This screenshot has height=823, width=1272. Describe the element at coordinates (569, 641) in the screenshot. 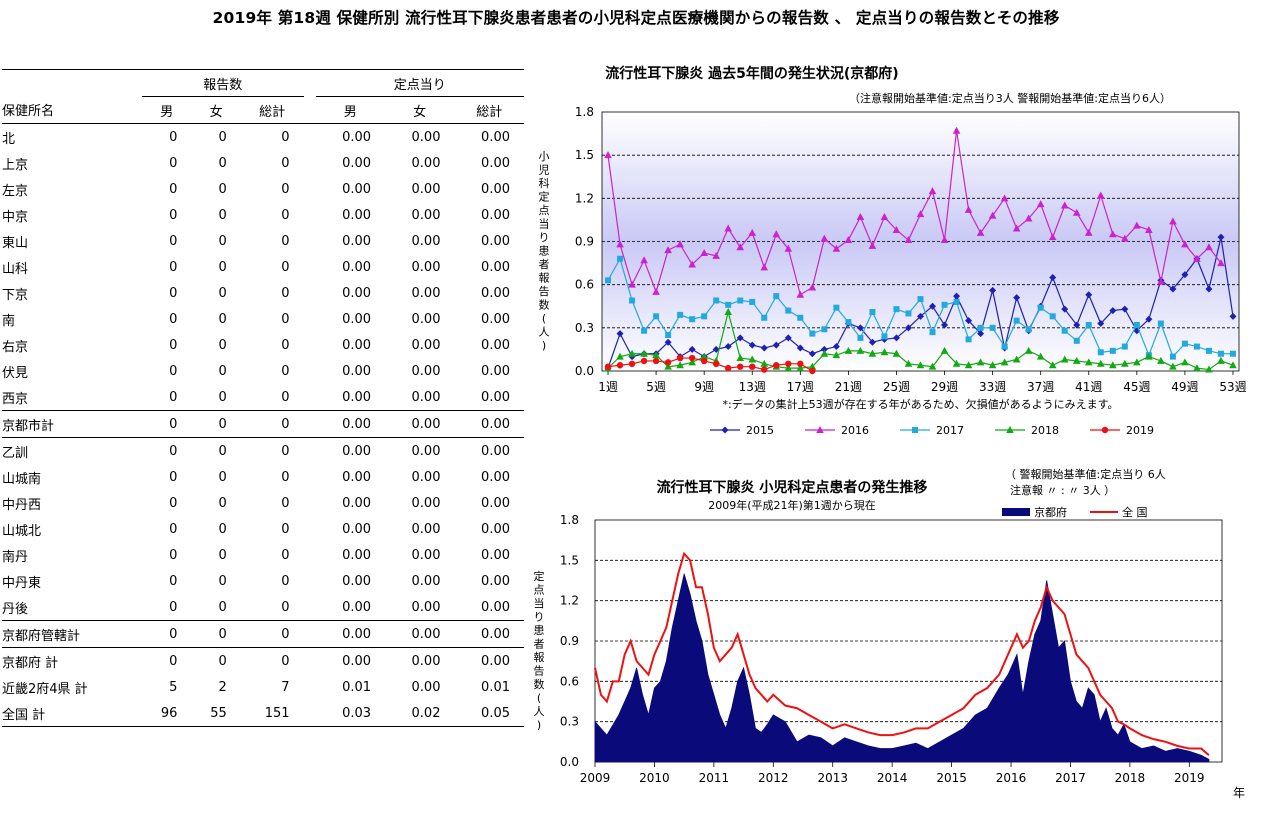

I see `y-tick-label: 0.9` at that location.